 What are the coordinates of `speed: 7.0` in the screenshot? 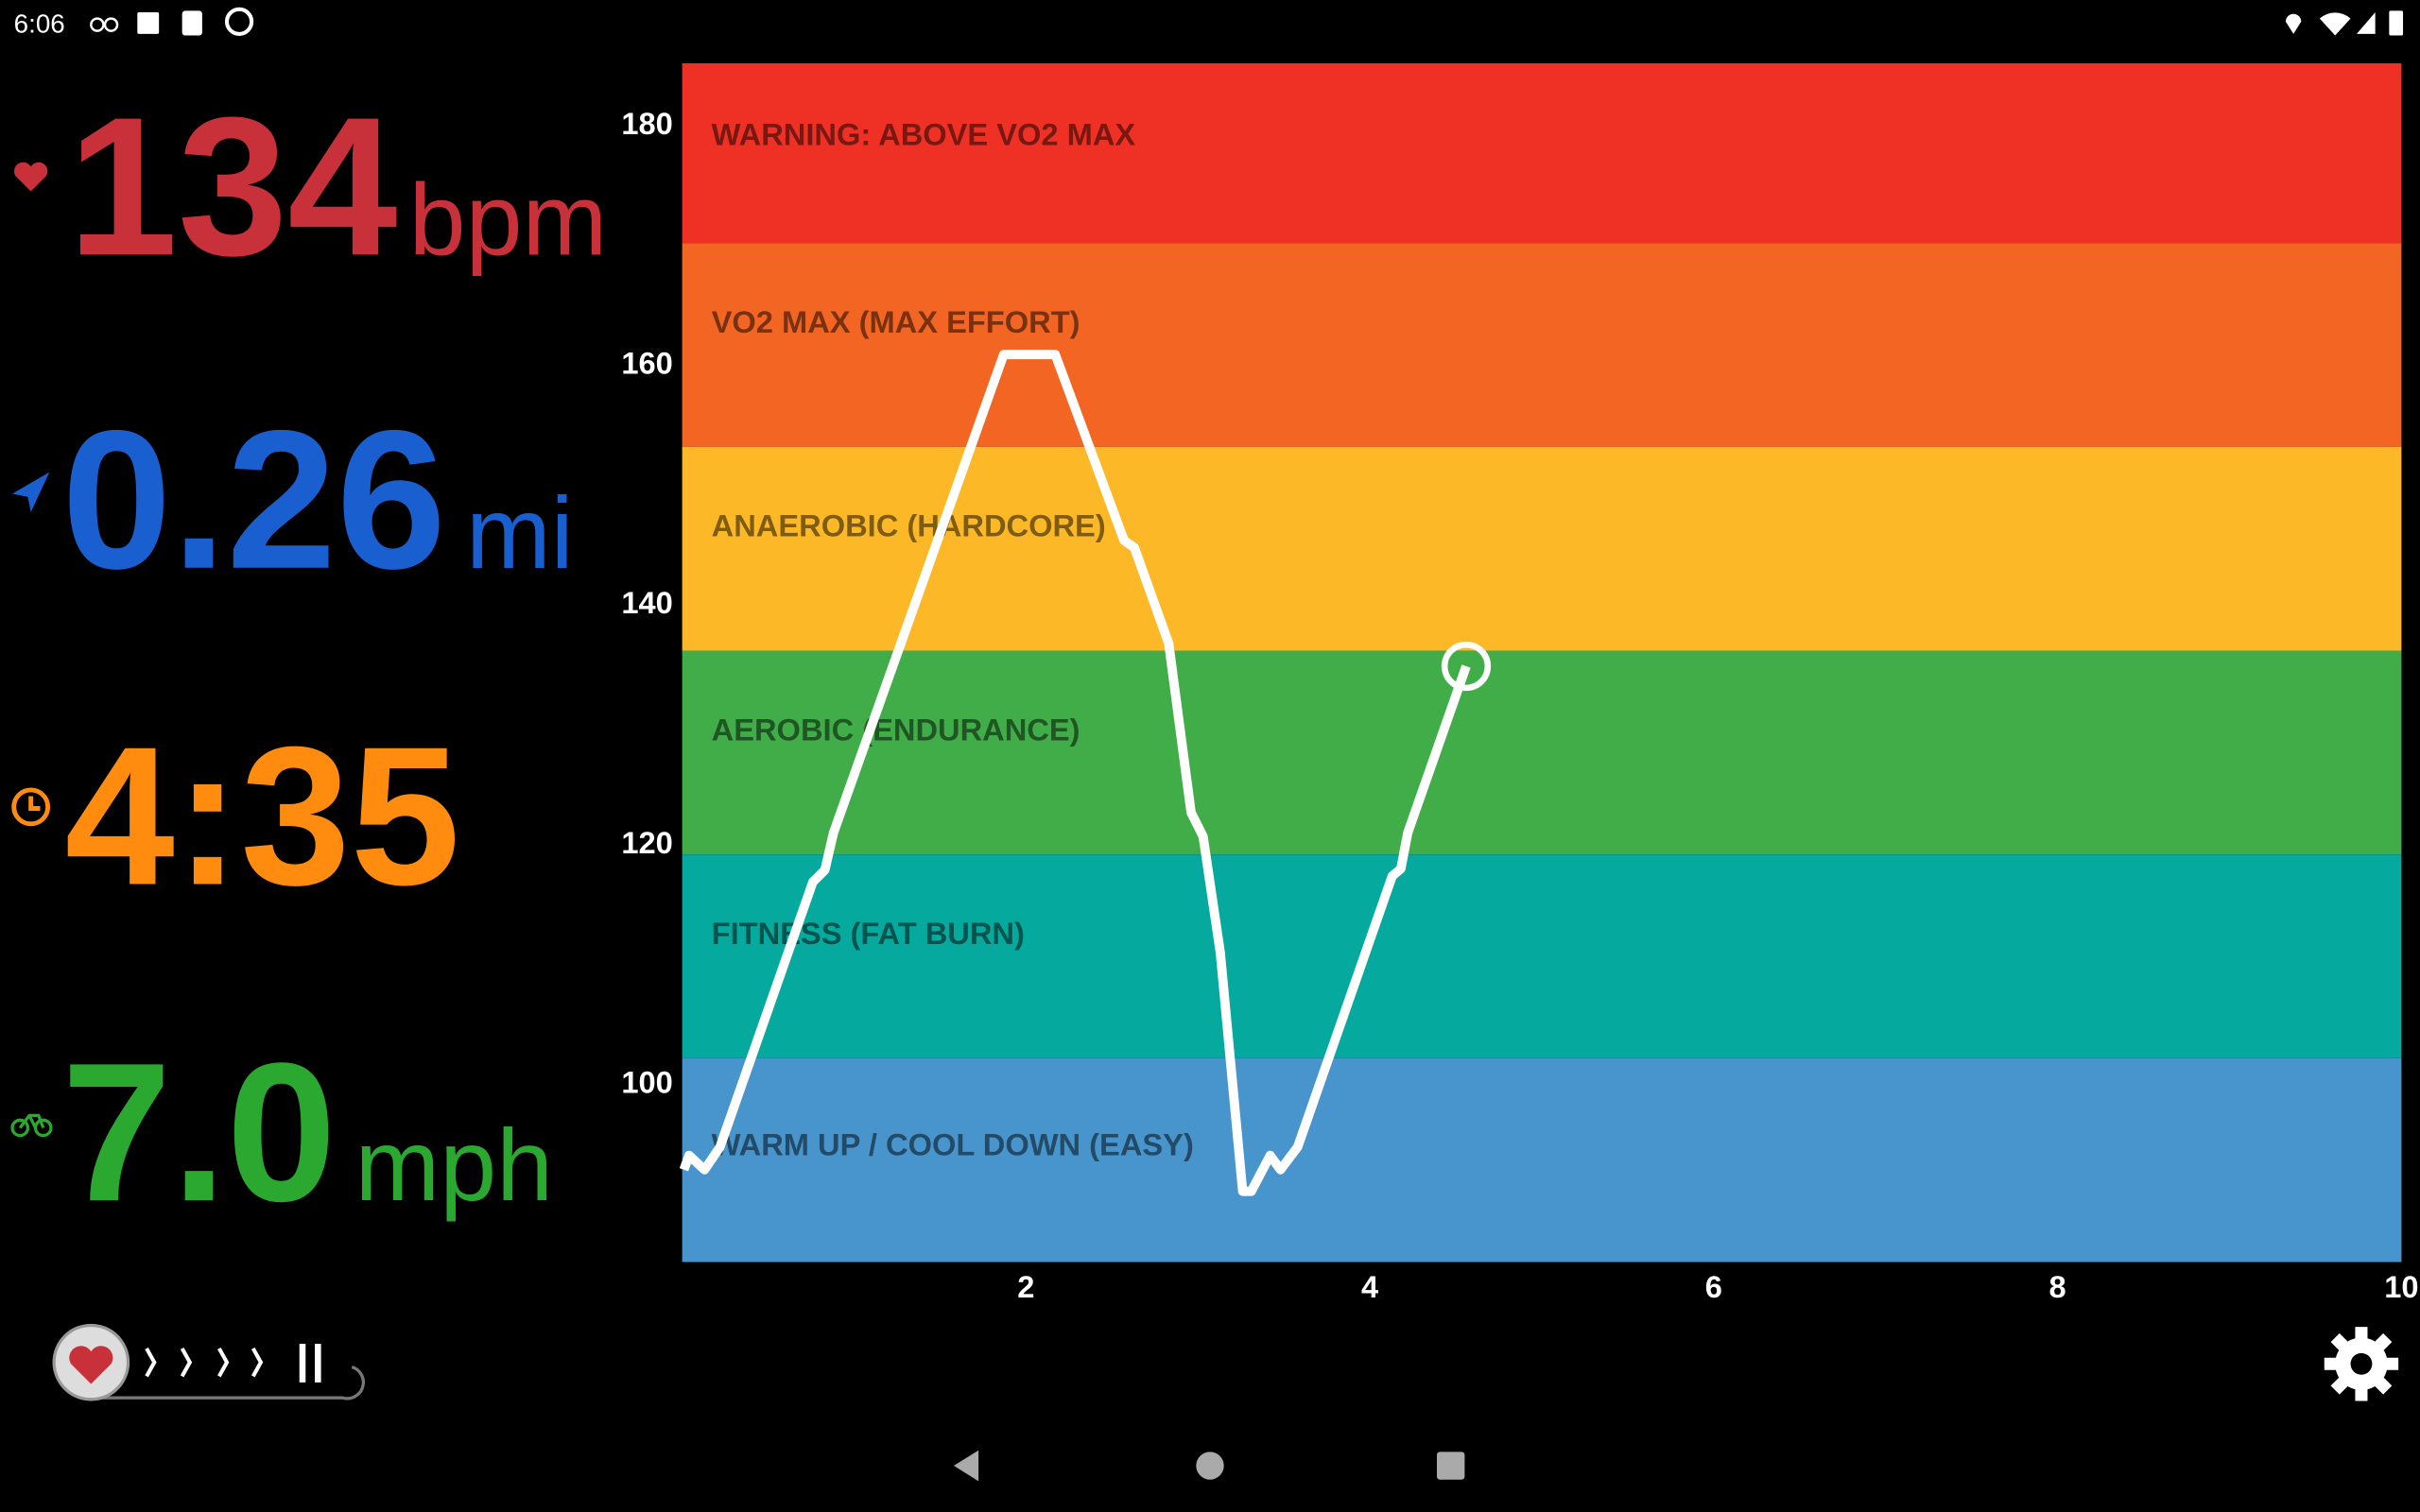 It's located at (198, 1132).